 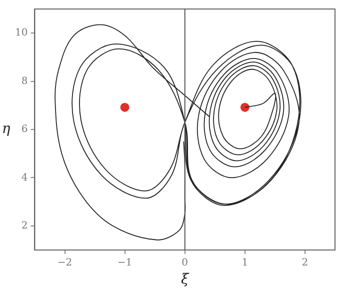 What do you see at coordinates (24, 226) in the screenshot?
I see `y-tick-label: 2` at bounding box center [24, 226].